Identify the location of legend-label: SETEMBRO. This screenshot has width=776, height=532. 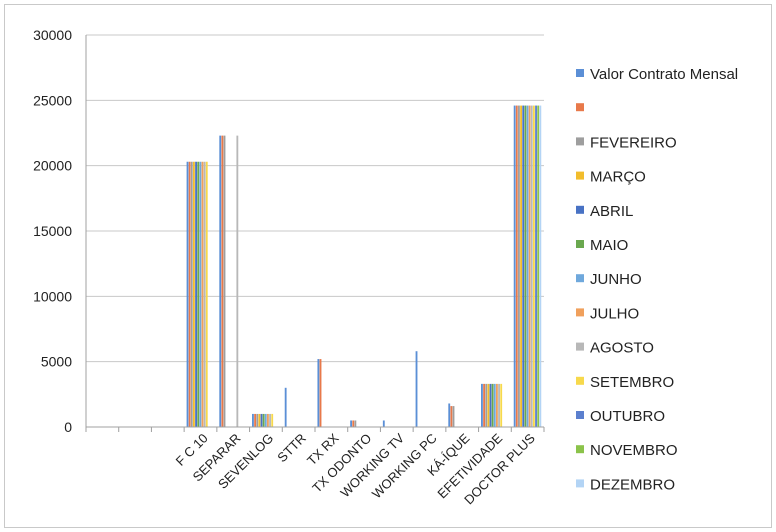
(632, 382).